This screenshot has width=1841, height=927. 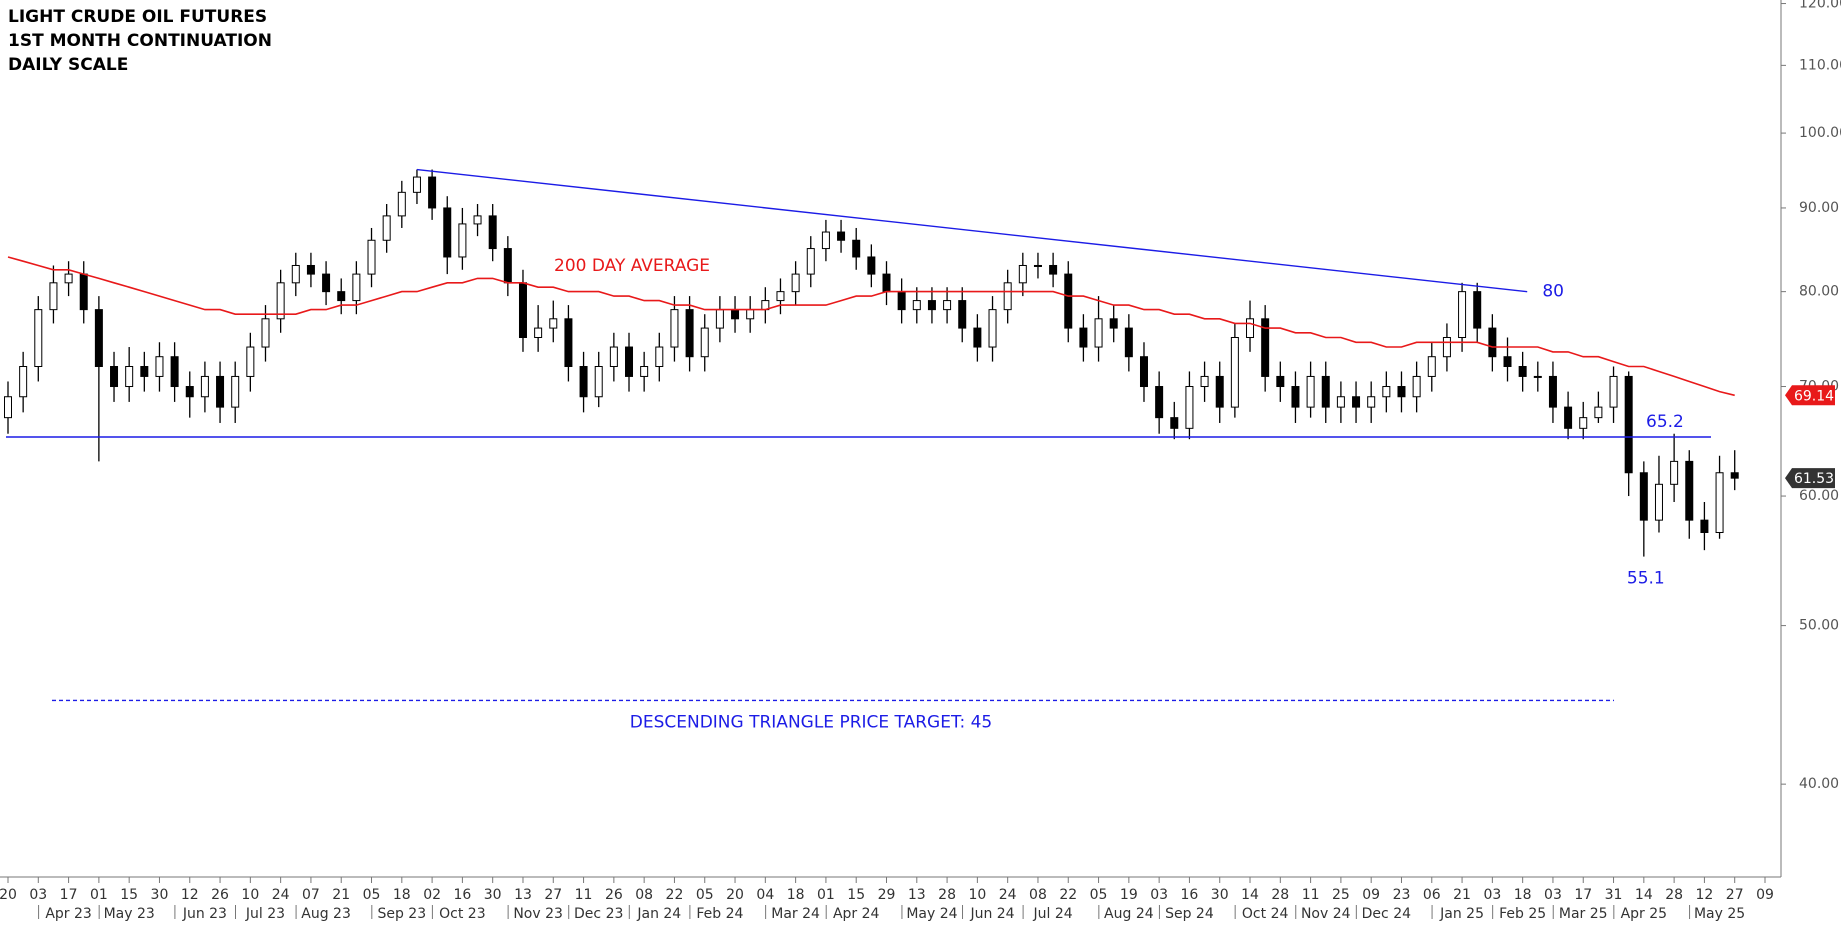 What do you see at coordinates (1386, 914) in the screenshot?
I see `month-label: Dec 24` at bounding box center [1386, 914].